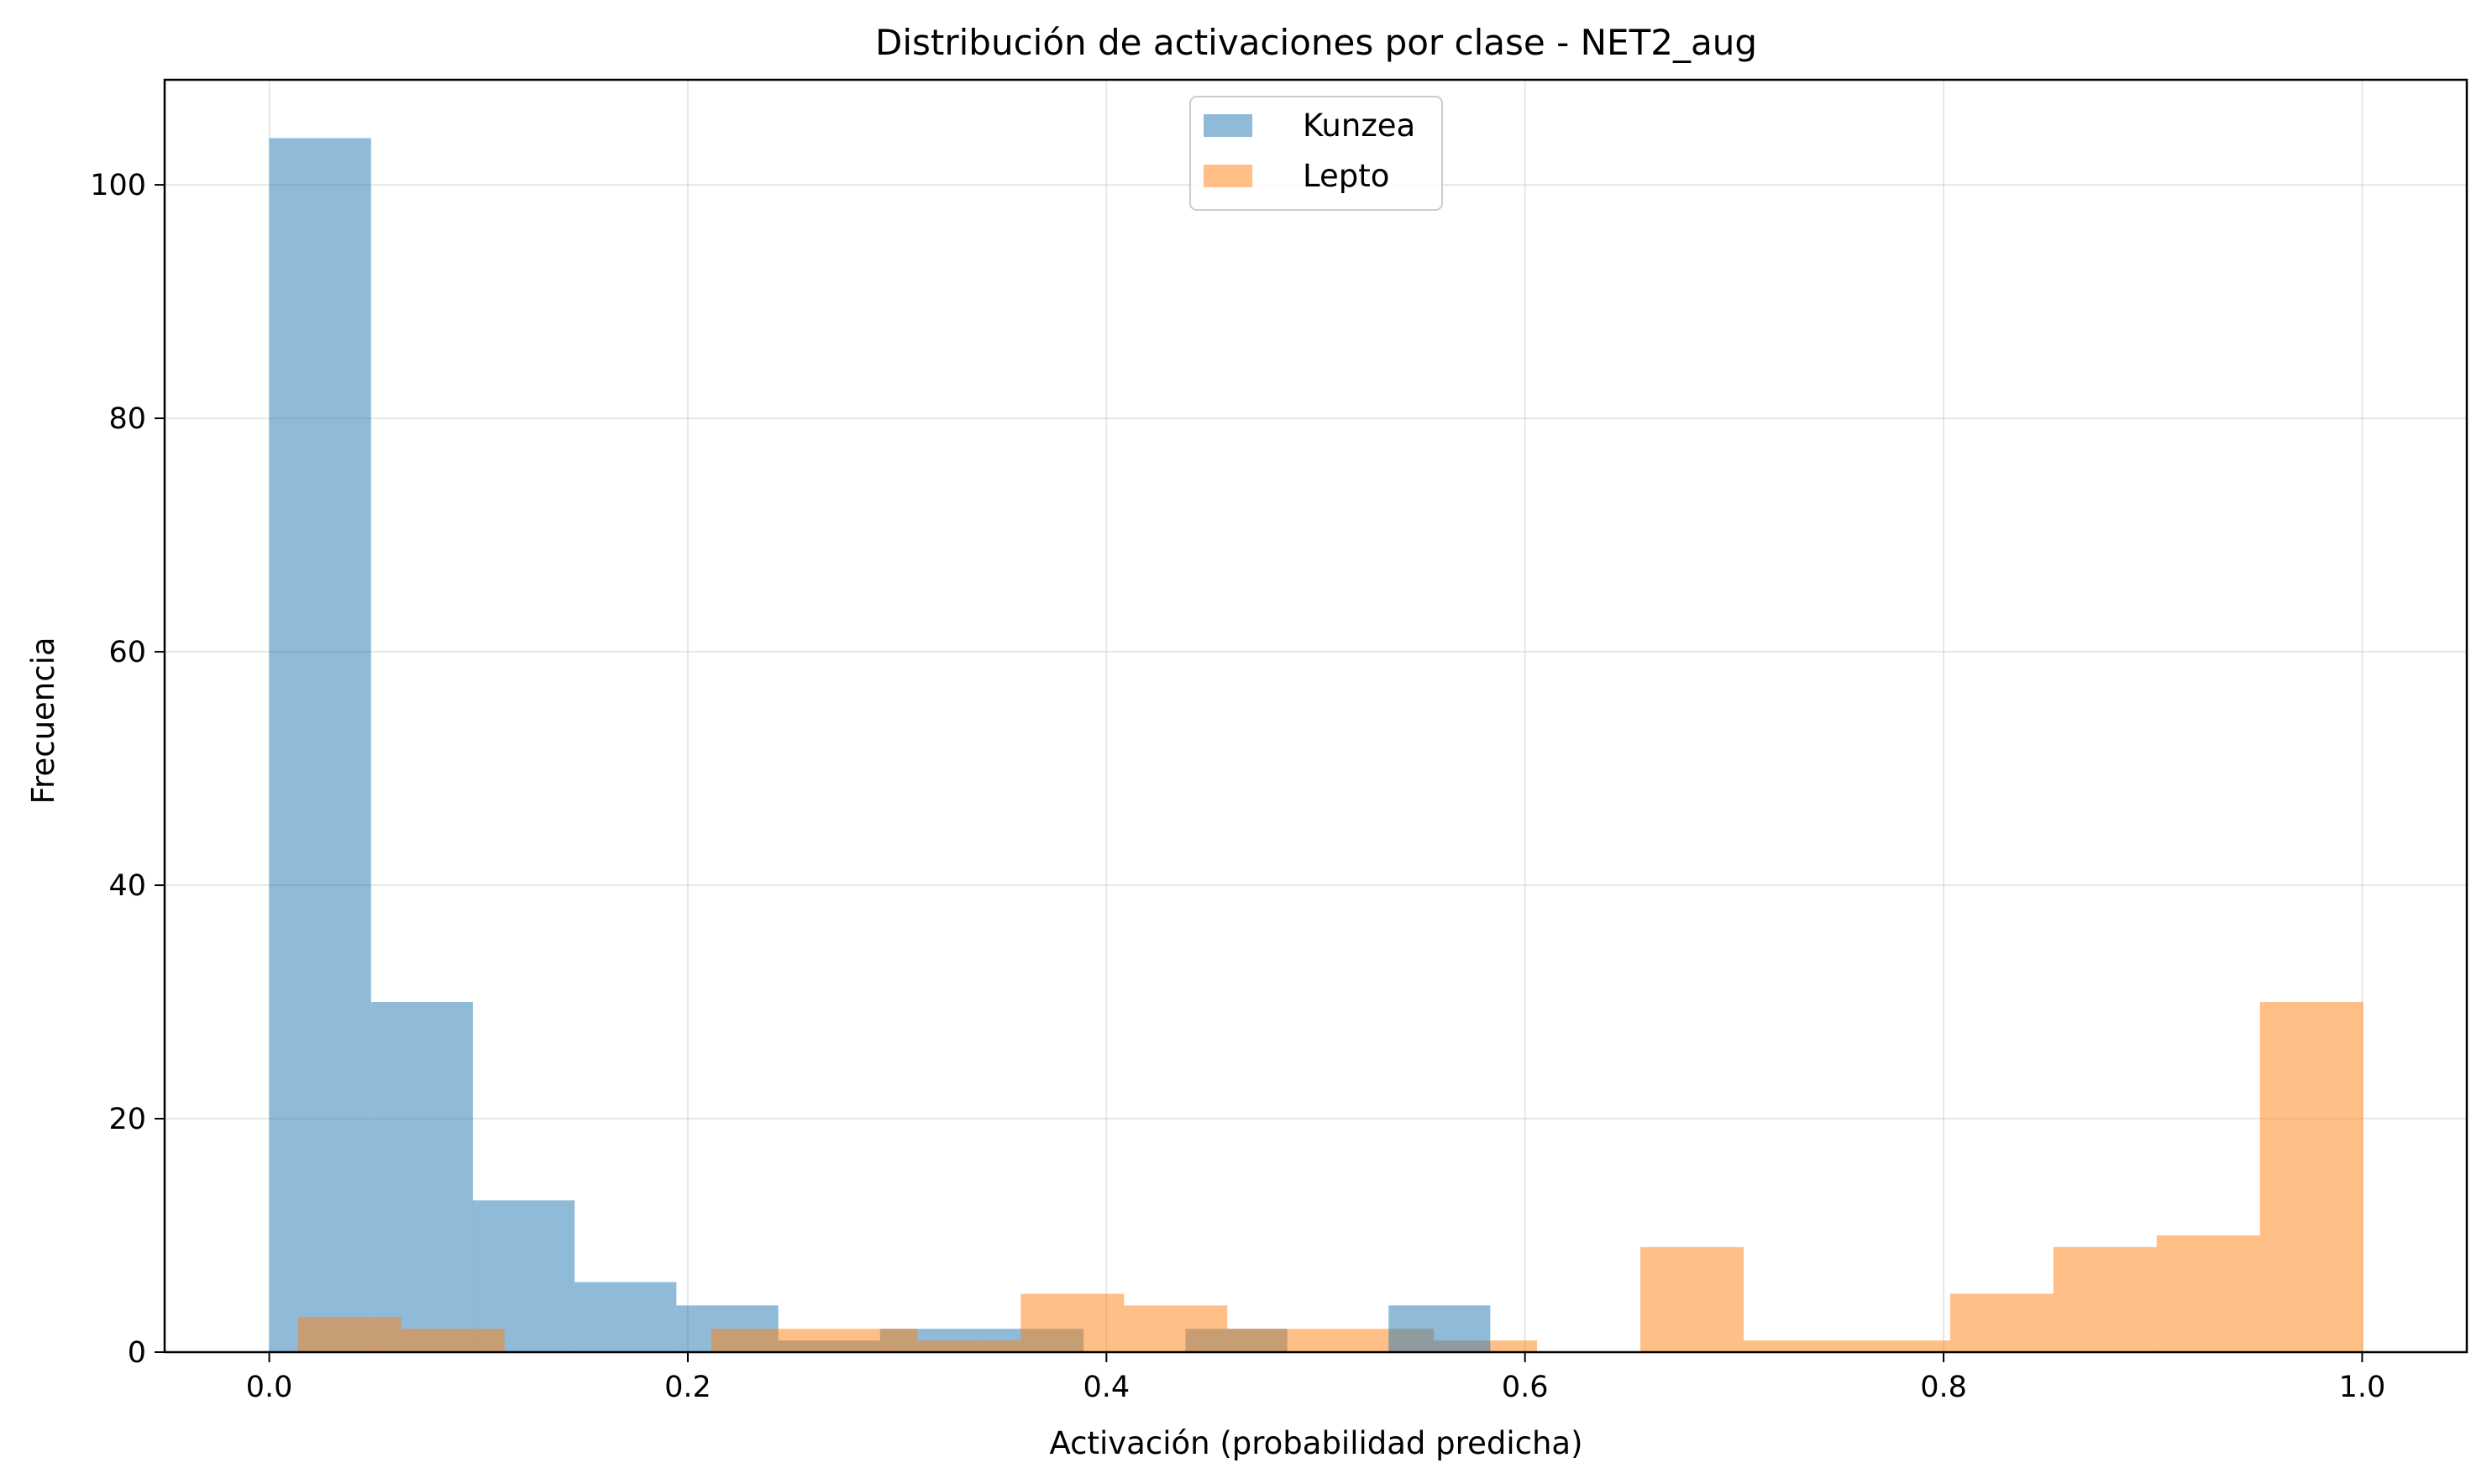 The image size is (2492, 1484). What do you see at coordinates (688, 1388) in the screenshot?
I see `x-tick-label: 0.2` at bounding box center [688, 1388].